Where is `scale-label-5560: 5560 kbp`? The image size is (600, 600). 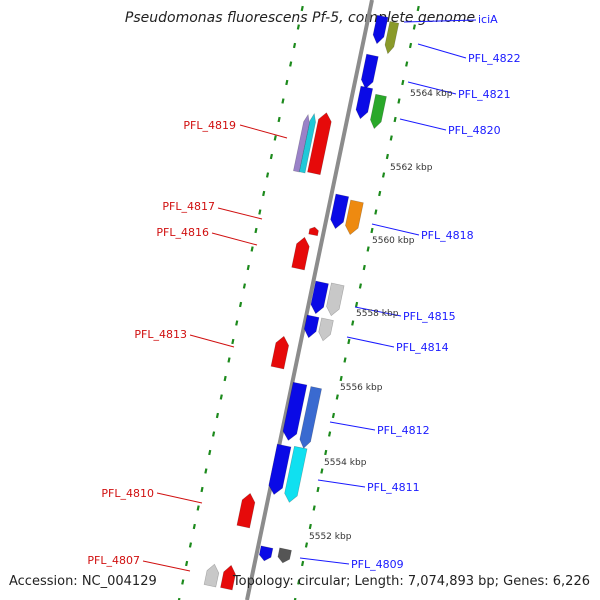 scale-label-5560: 5560 kbp is located at coordinates (393, 241).